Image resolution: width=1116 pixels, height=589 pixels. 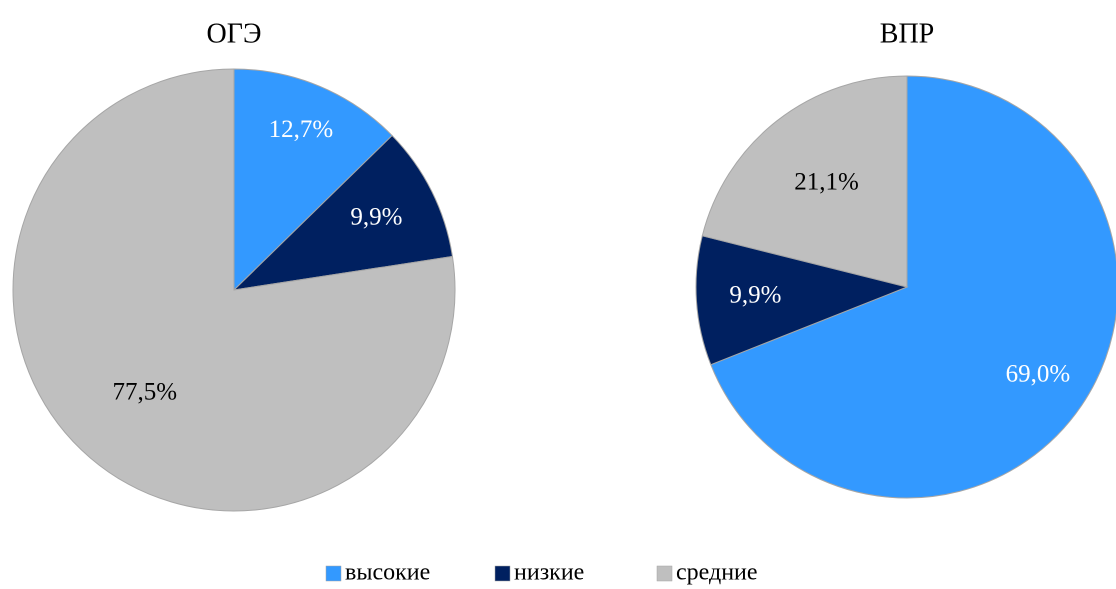 What do you see at coordinates (549, 573) in the screenshot?
I see `legend-label: низкие` at bounding box center [549, 573].